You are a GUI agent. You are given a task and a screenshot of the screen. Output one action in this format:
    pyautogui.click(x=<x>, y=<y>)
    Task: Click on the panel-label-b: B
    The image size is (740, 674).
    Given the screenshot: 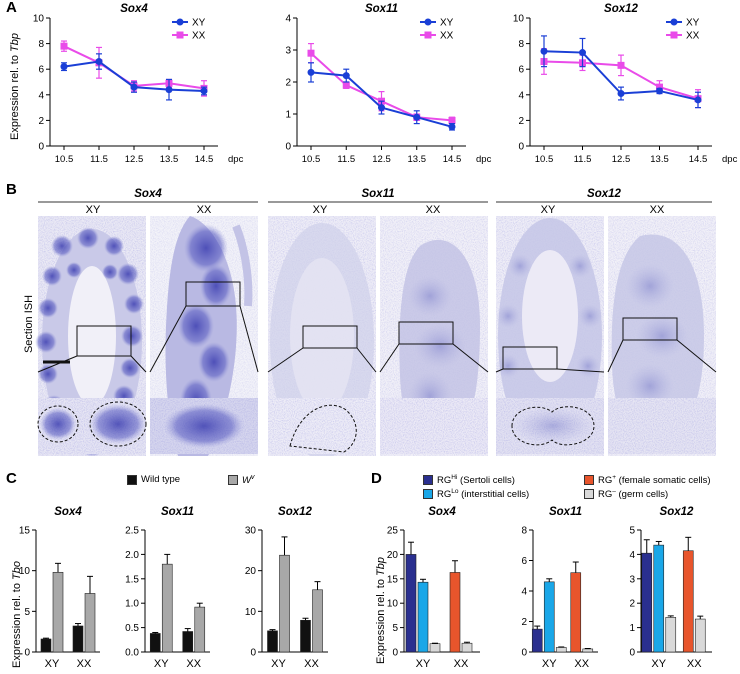 What is the action you would take?
    pyautogui.click(x=11, y=189)
    